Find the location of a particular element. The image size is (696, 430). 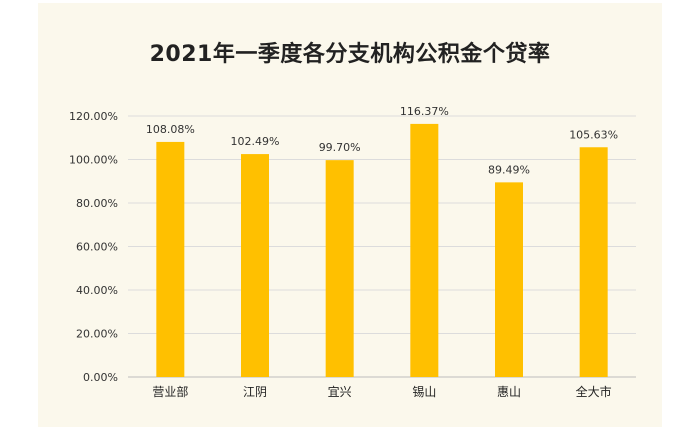

x-tick-label: 江阴 is located at coordinates (255, 392).